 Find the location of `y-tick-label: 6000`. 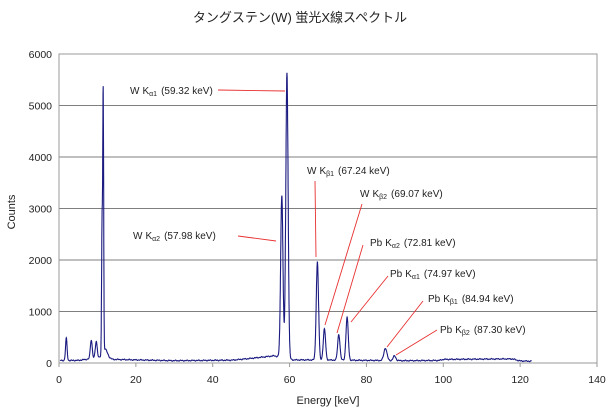

y-tick-label: 6000 is located at coordinates (41, 55).